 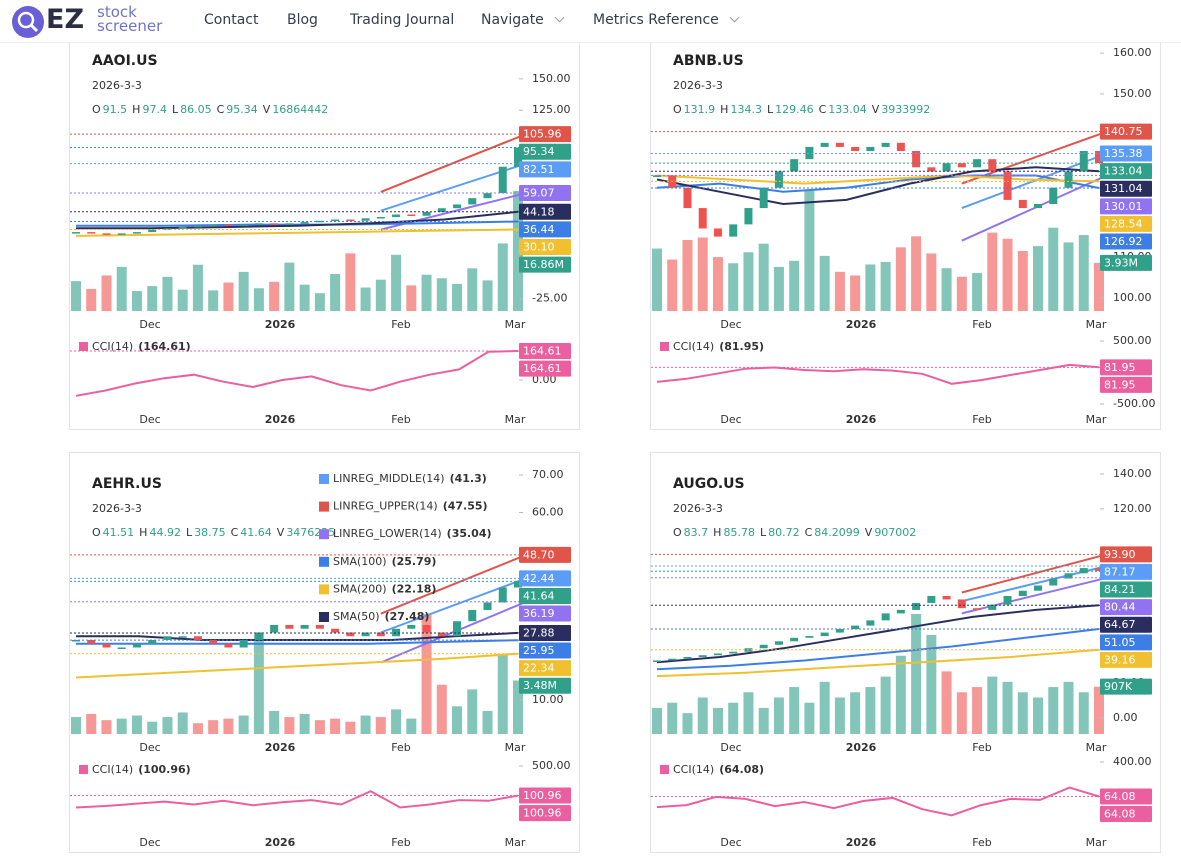 What do you see at coordinates (130, 26) in the screenshot?
I see `logo-bottom: screener` at bounding box center [130, 26].